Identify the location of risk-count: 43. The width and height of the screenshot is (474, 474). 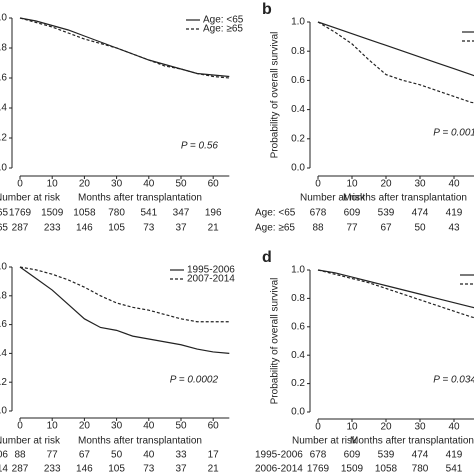
(454, 228).